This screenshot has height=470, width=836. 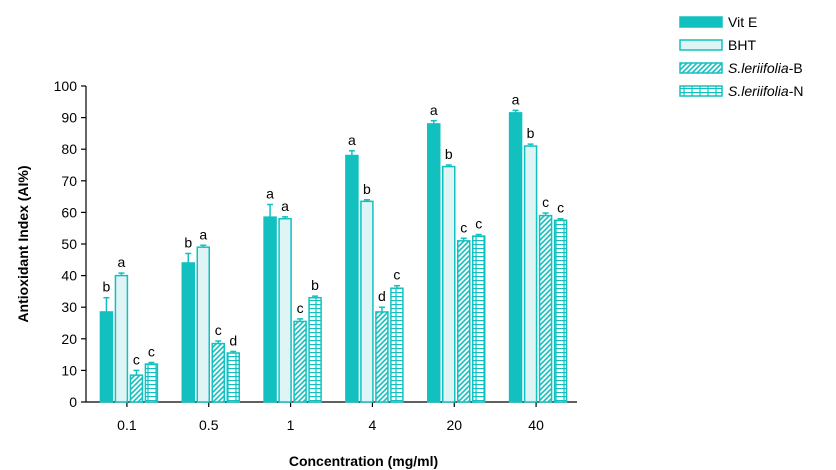 I want to click on bar-s1-c1, so click(x=203, y=324).